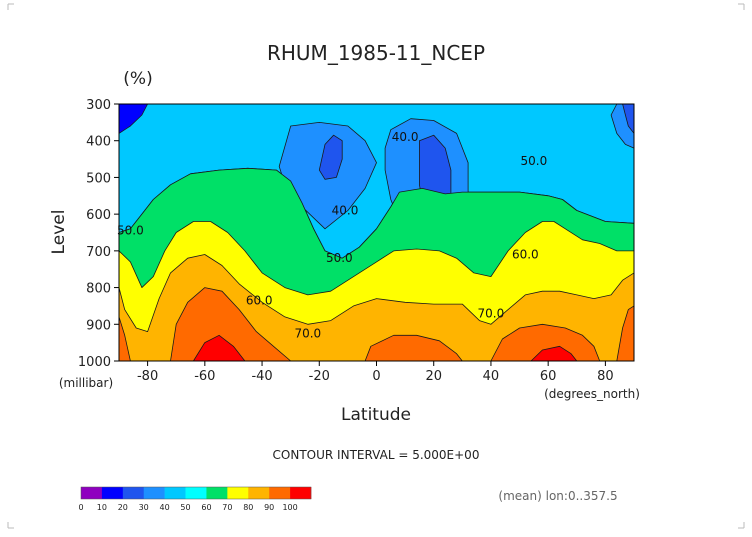  Describe the element at coordinates (345, 211) in the screenshot. I see `contour-label-2: 40.0` at that location.